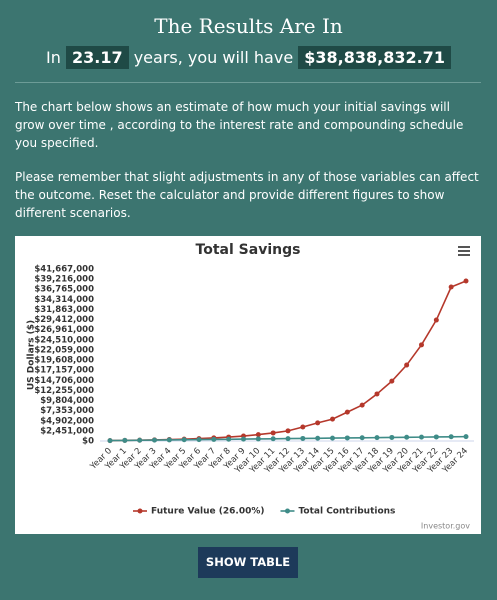  Describe the element at coordinates (248, 26) in the screenshot. I see `title: The Results Are In` at that location.